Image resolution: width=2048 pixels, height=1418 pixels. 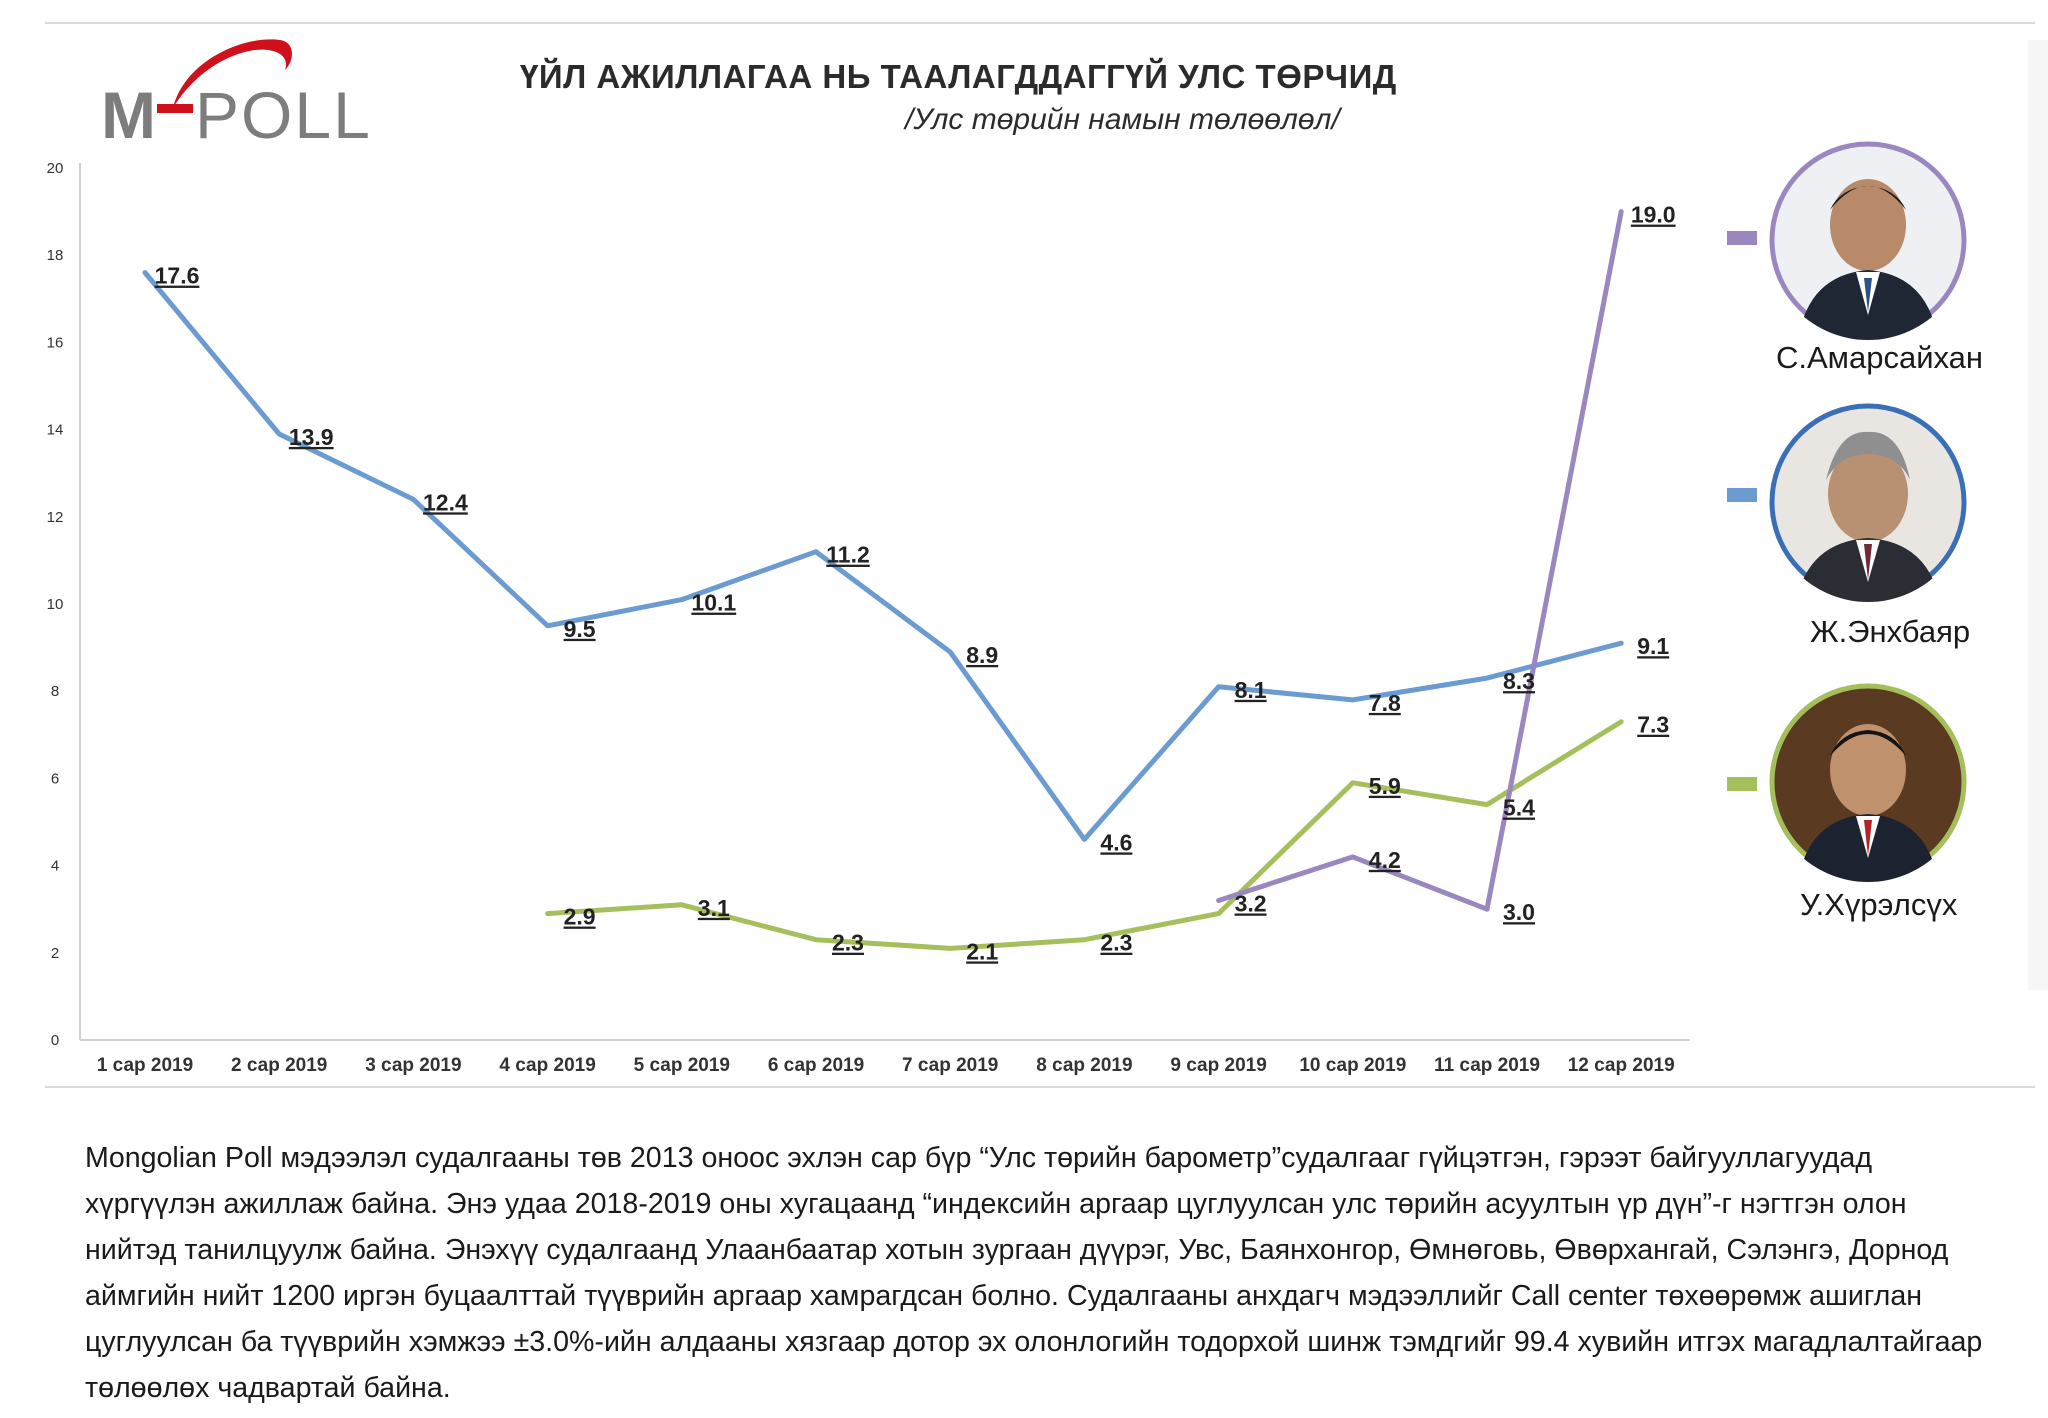 I want to click on candidate-photo-khurelsukh, so click(x=1868, y=782).